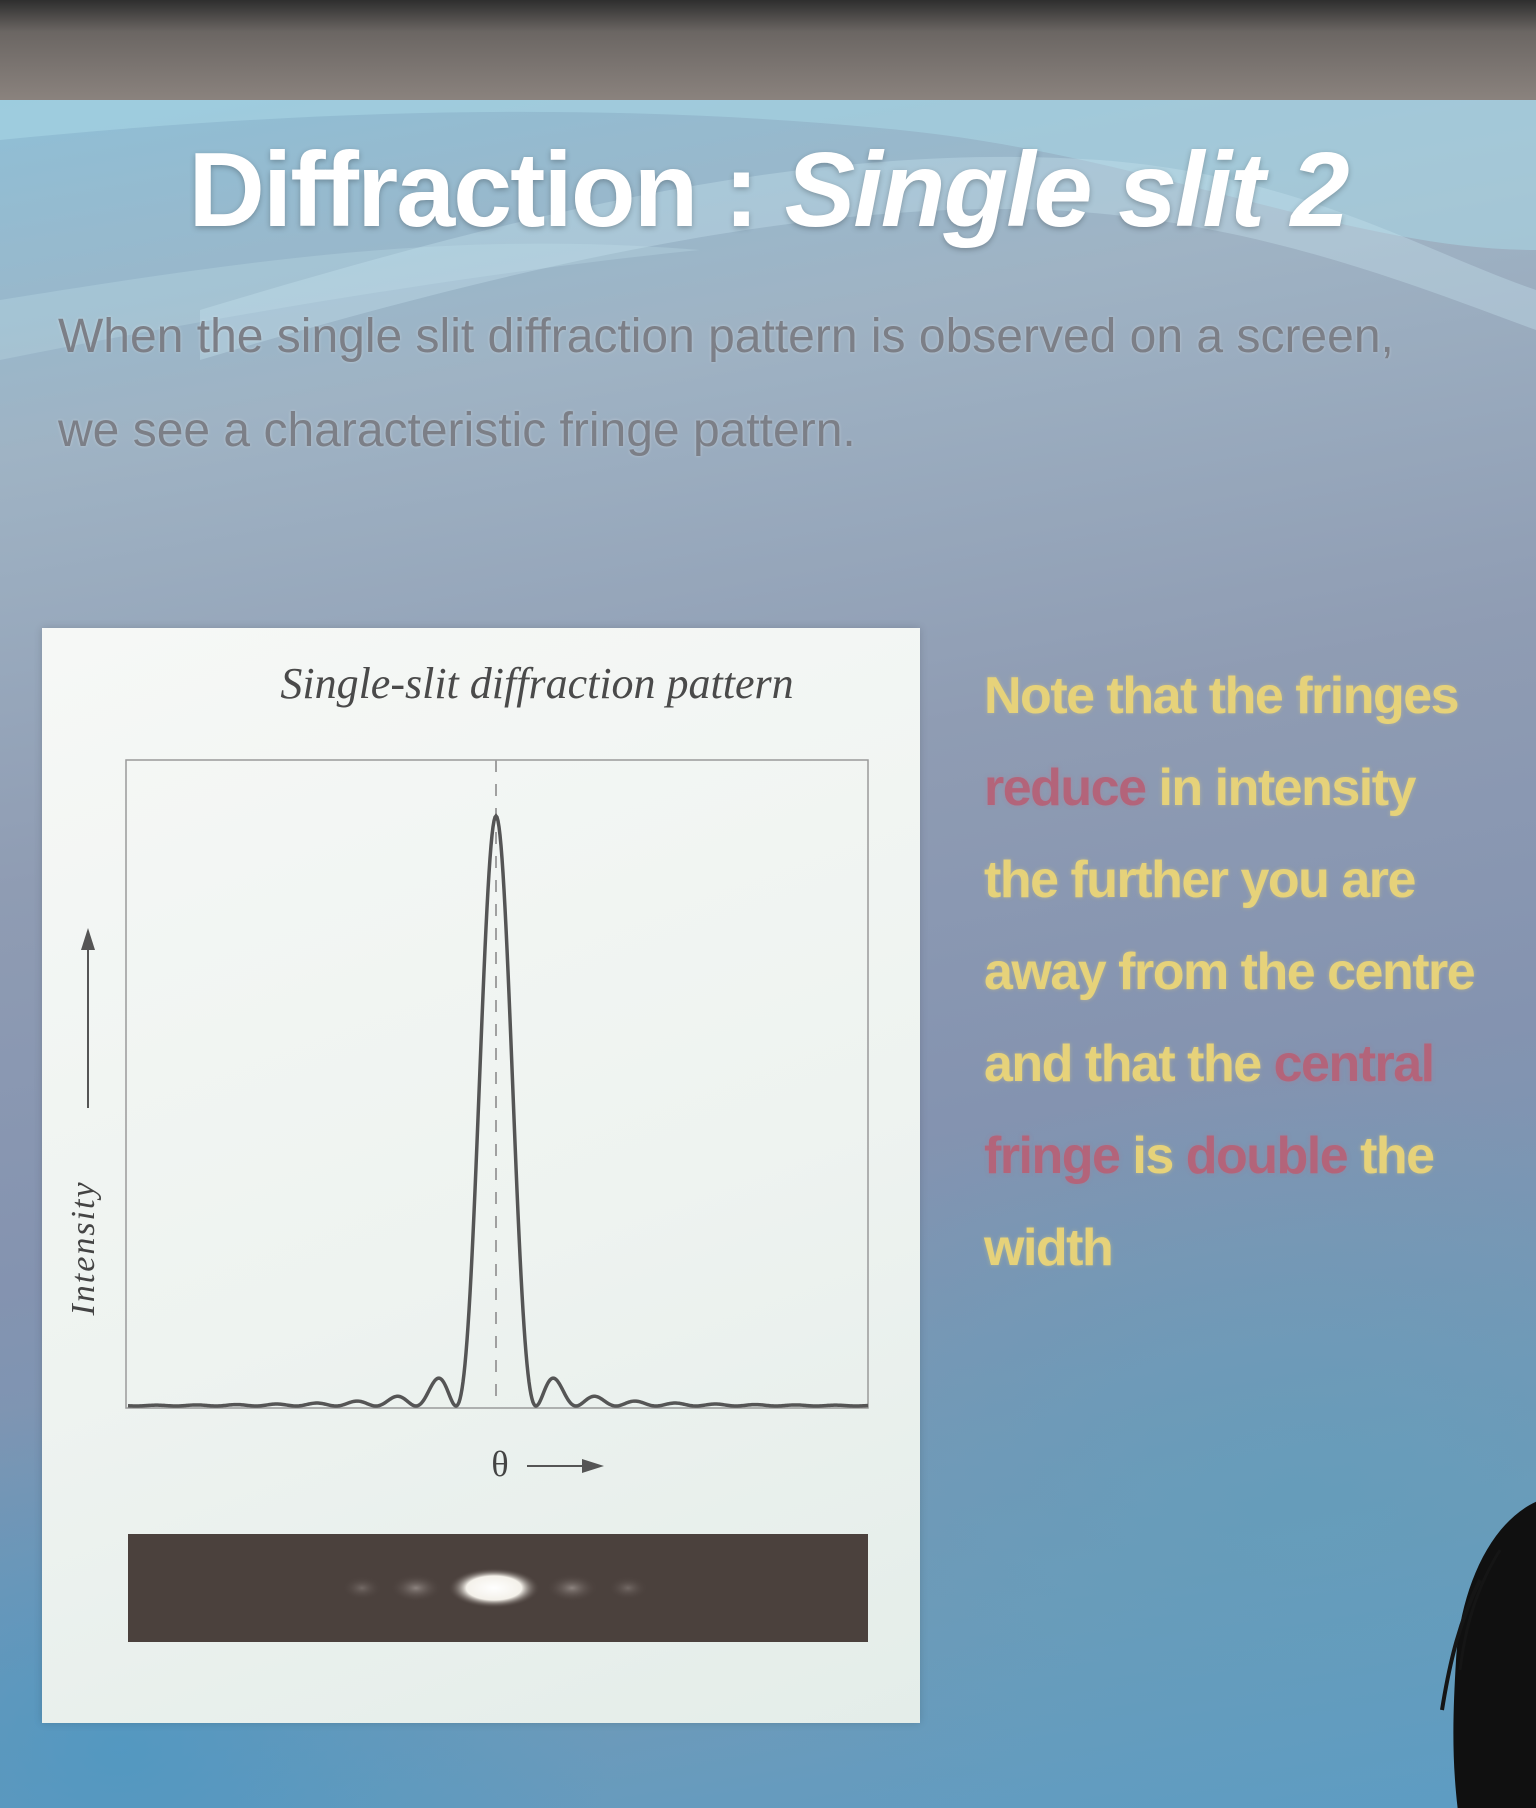 This screenshot has width=1536, height=1808. Describe the element at coordinates (486, 190) in the screenshot. I see `slide-title-plain: Diffraction :` at that location.